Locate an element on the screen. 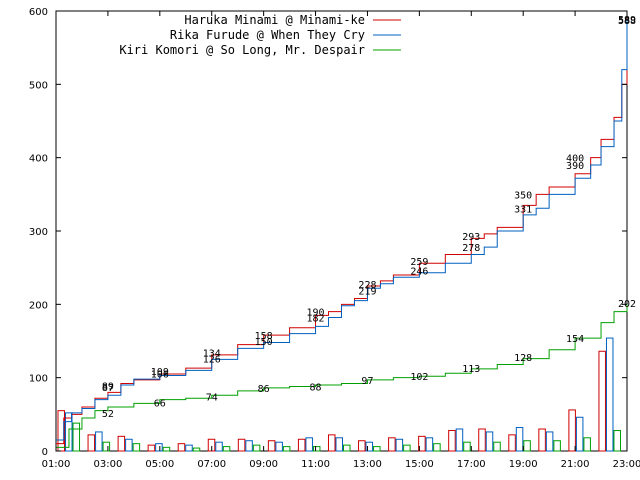  x-tick-label: 13:00 is located at coordinates (367, 464).